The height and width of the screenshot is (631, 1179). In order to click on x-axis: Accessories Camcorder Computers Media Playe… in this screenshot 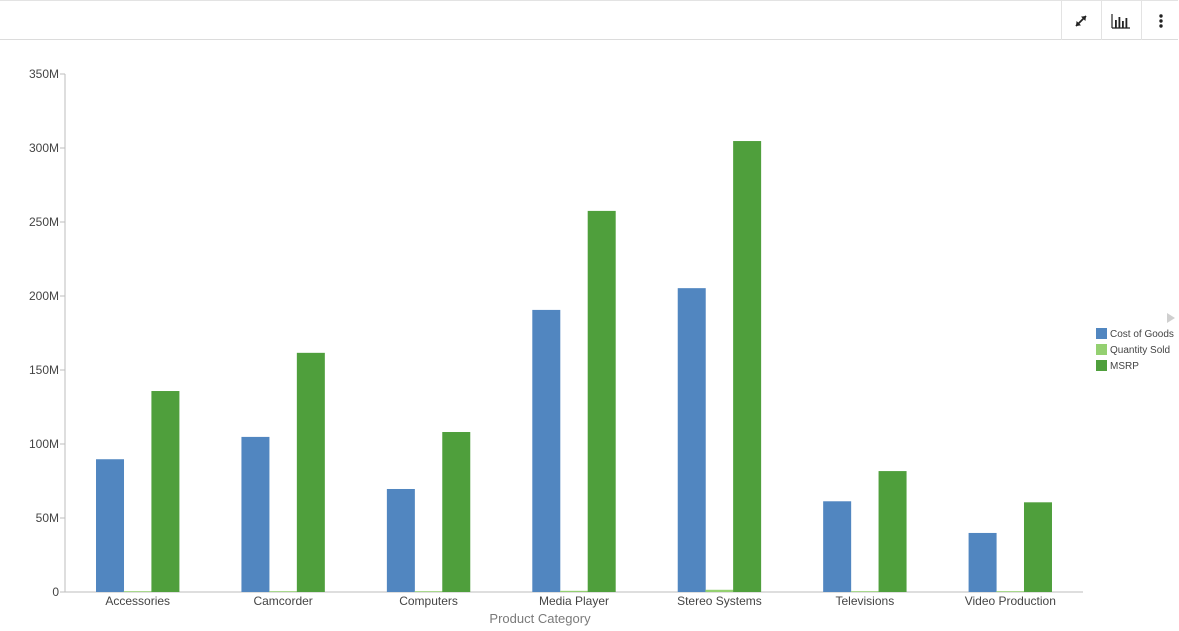, I will do `click(574, 599)`.